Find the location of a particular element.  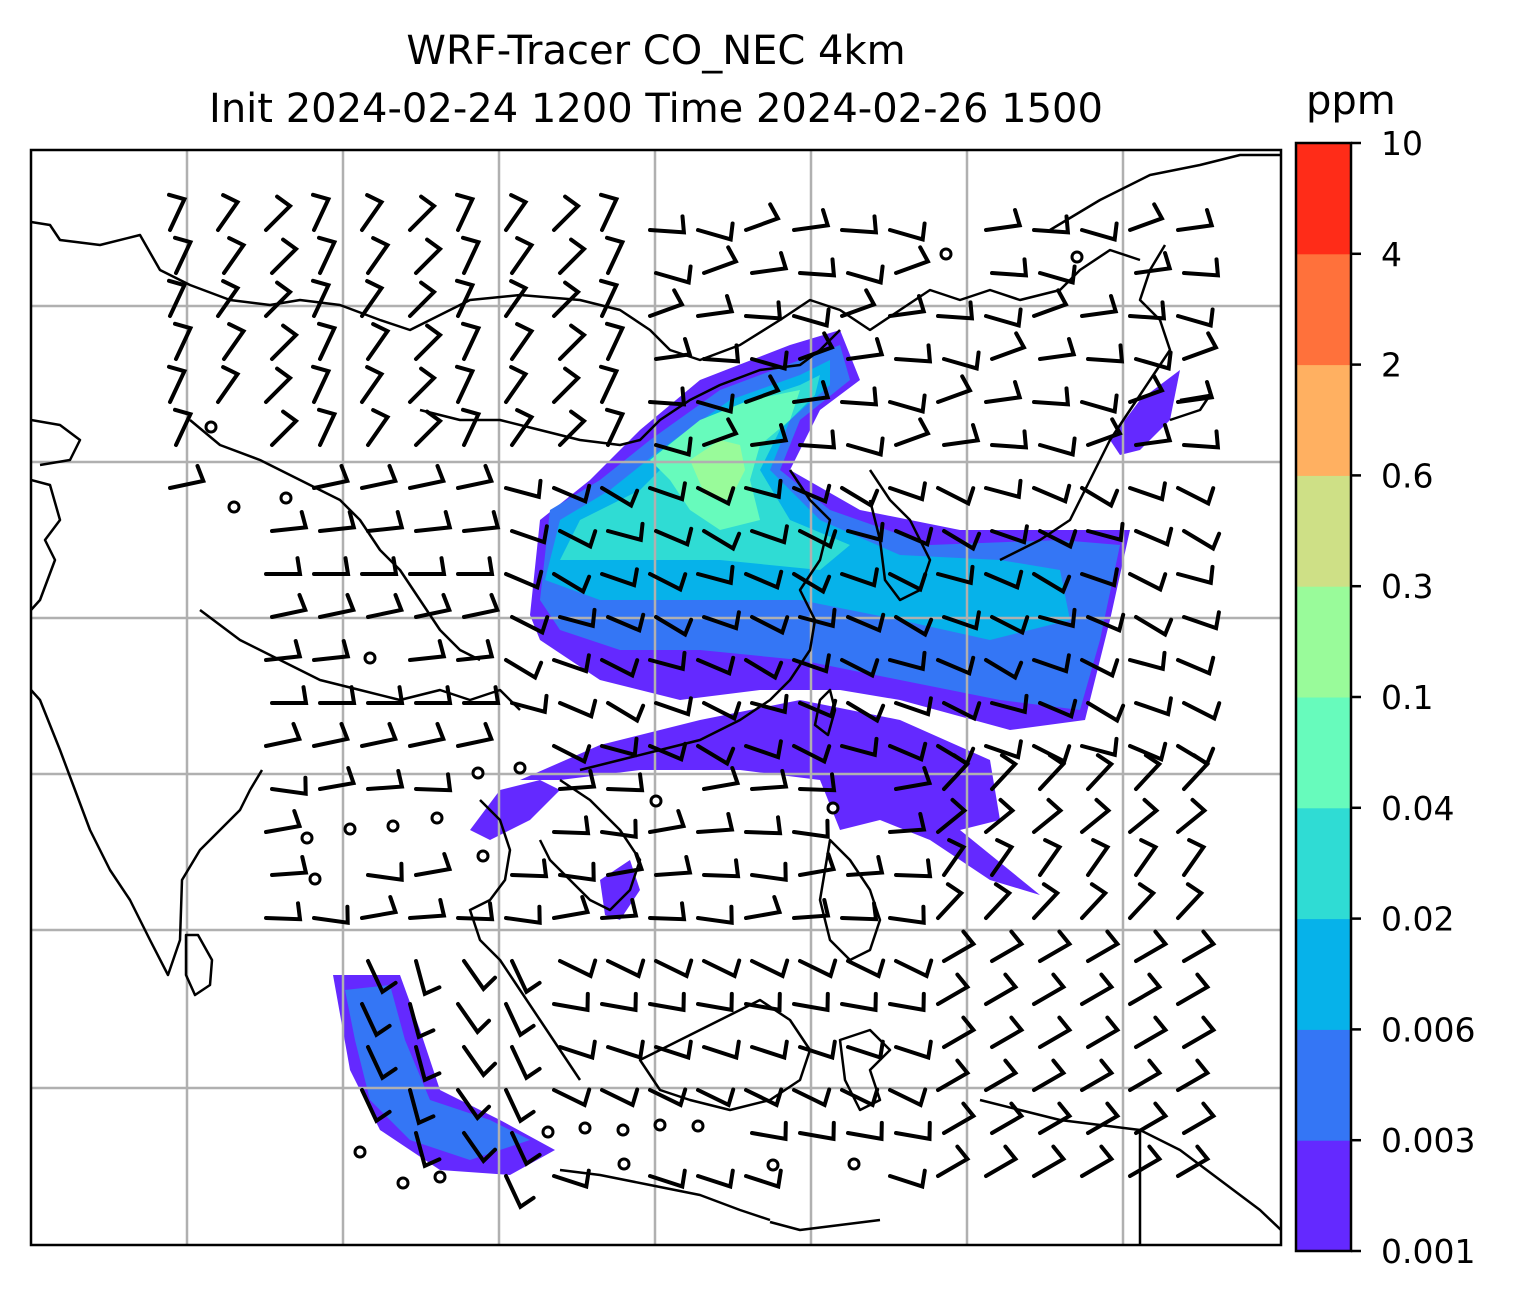

coastline-borneo is located at coordinates (725, 1055).